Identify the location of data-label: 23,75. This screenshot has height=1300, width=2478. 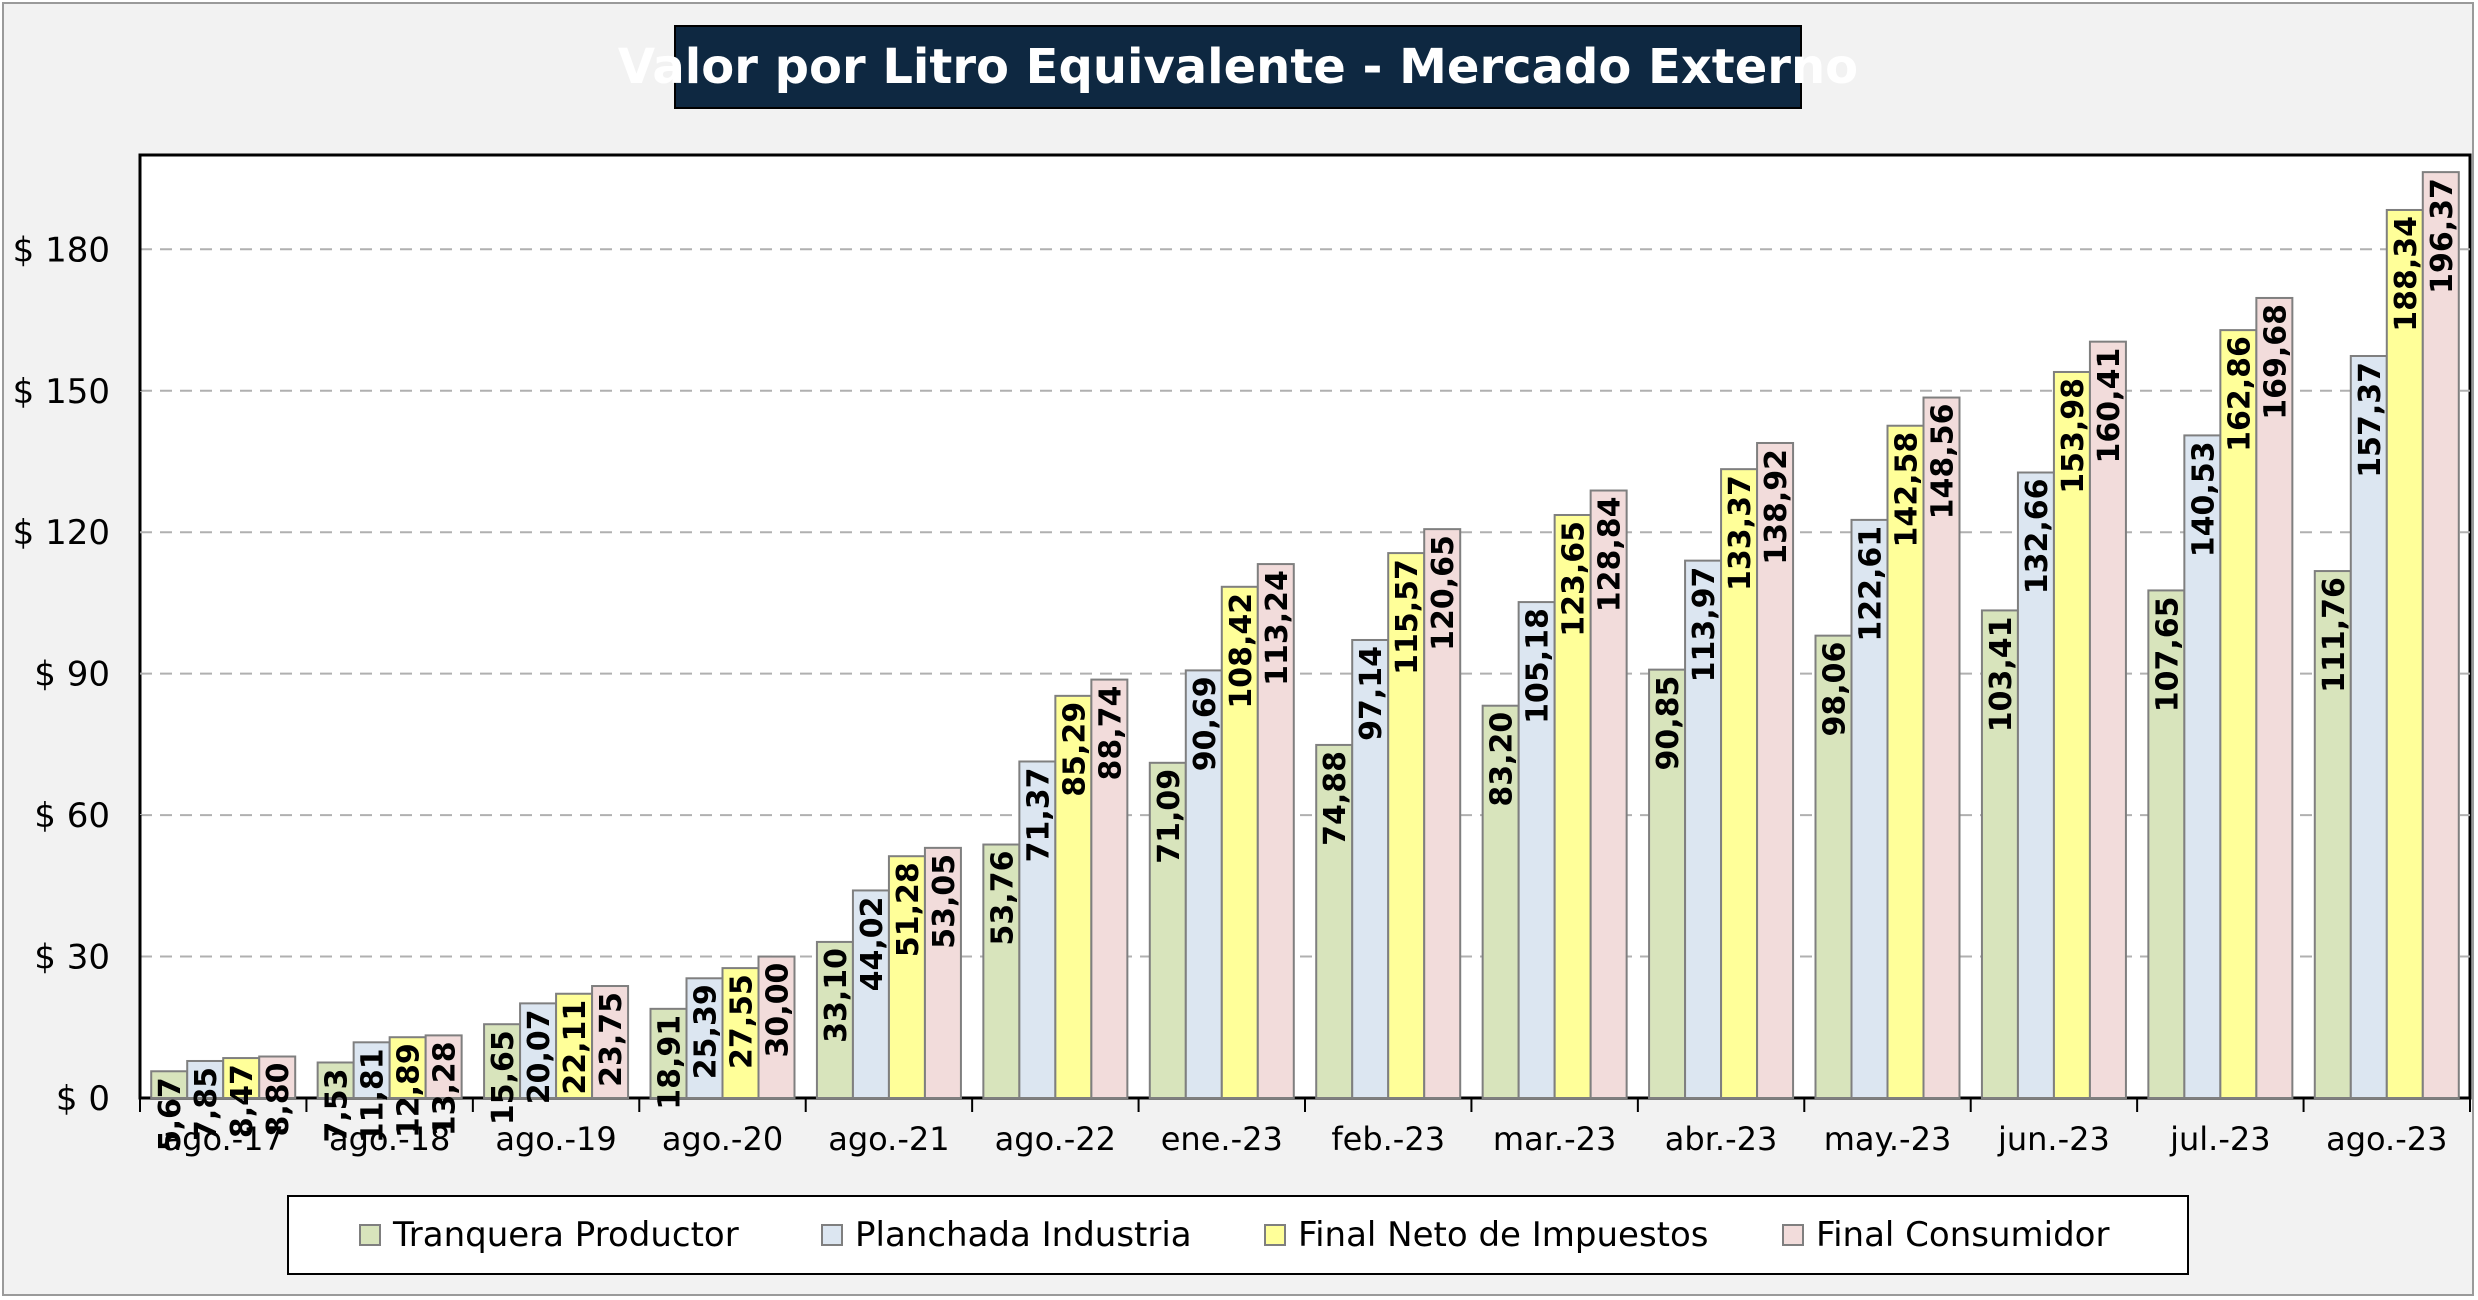
(611, 1039).